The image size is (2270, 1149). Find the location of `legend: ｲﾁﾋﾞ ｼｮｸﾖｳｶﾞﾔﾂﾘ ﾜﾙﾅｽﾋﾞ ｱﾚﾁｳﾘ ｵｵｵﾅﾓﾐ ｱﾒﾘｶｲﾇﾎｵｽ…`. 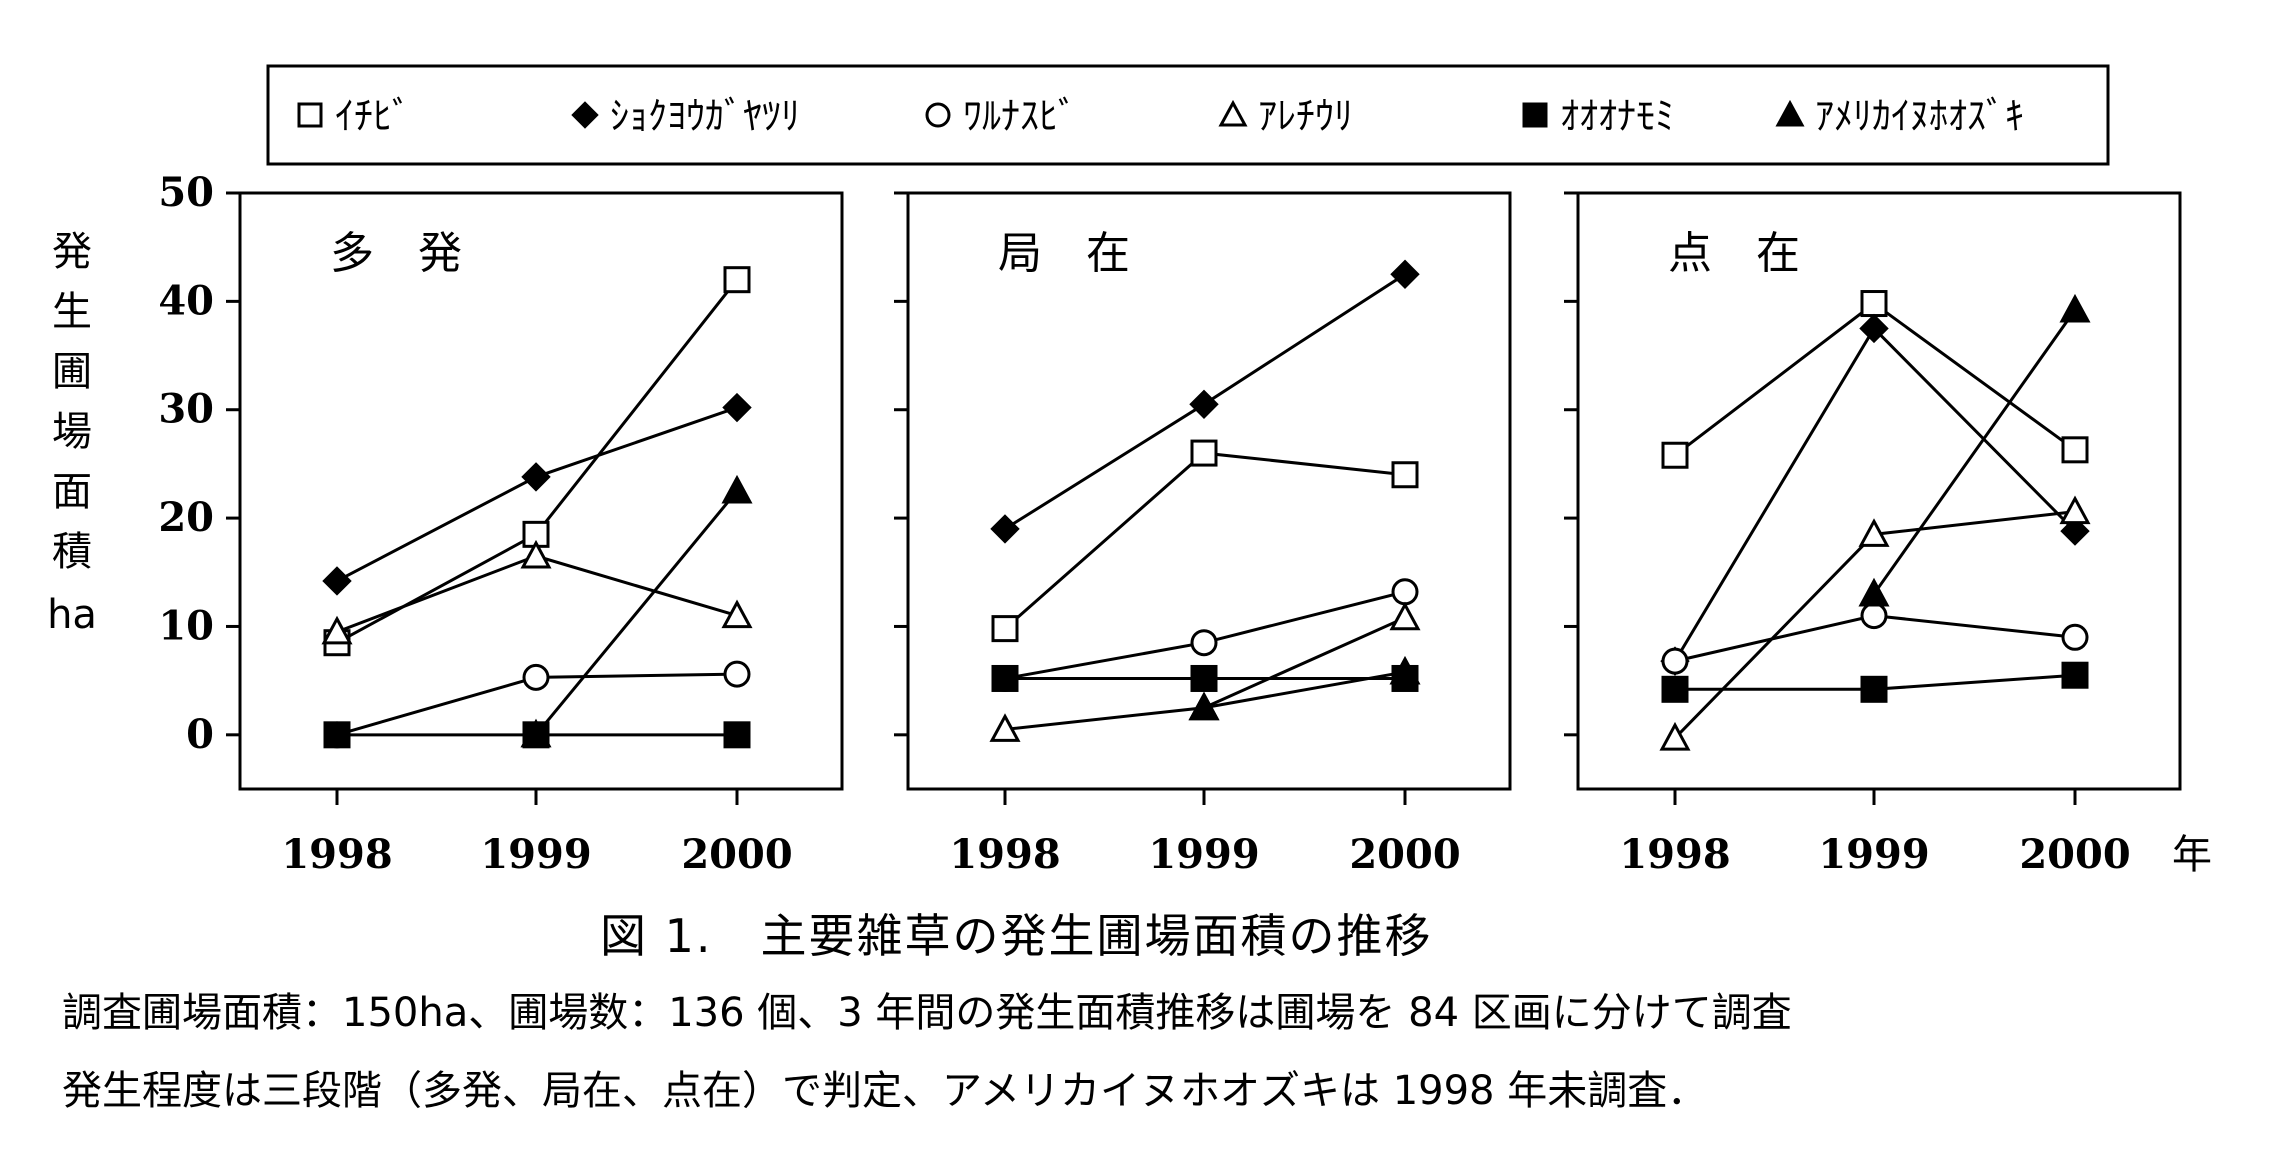

legend: ｲﾁﾋﾞ ｼｮｸﾖｳｶﾞﾔﾂﾘ ﾜﾙﾅｽﾋﾞ ｱﾚﾁｳﾘ ｵｵｵﾅﾓﾐ ｱﾒﾘｶｲﾇﾎｵｽ… is located at coordinates (1188, 115).